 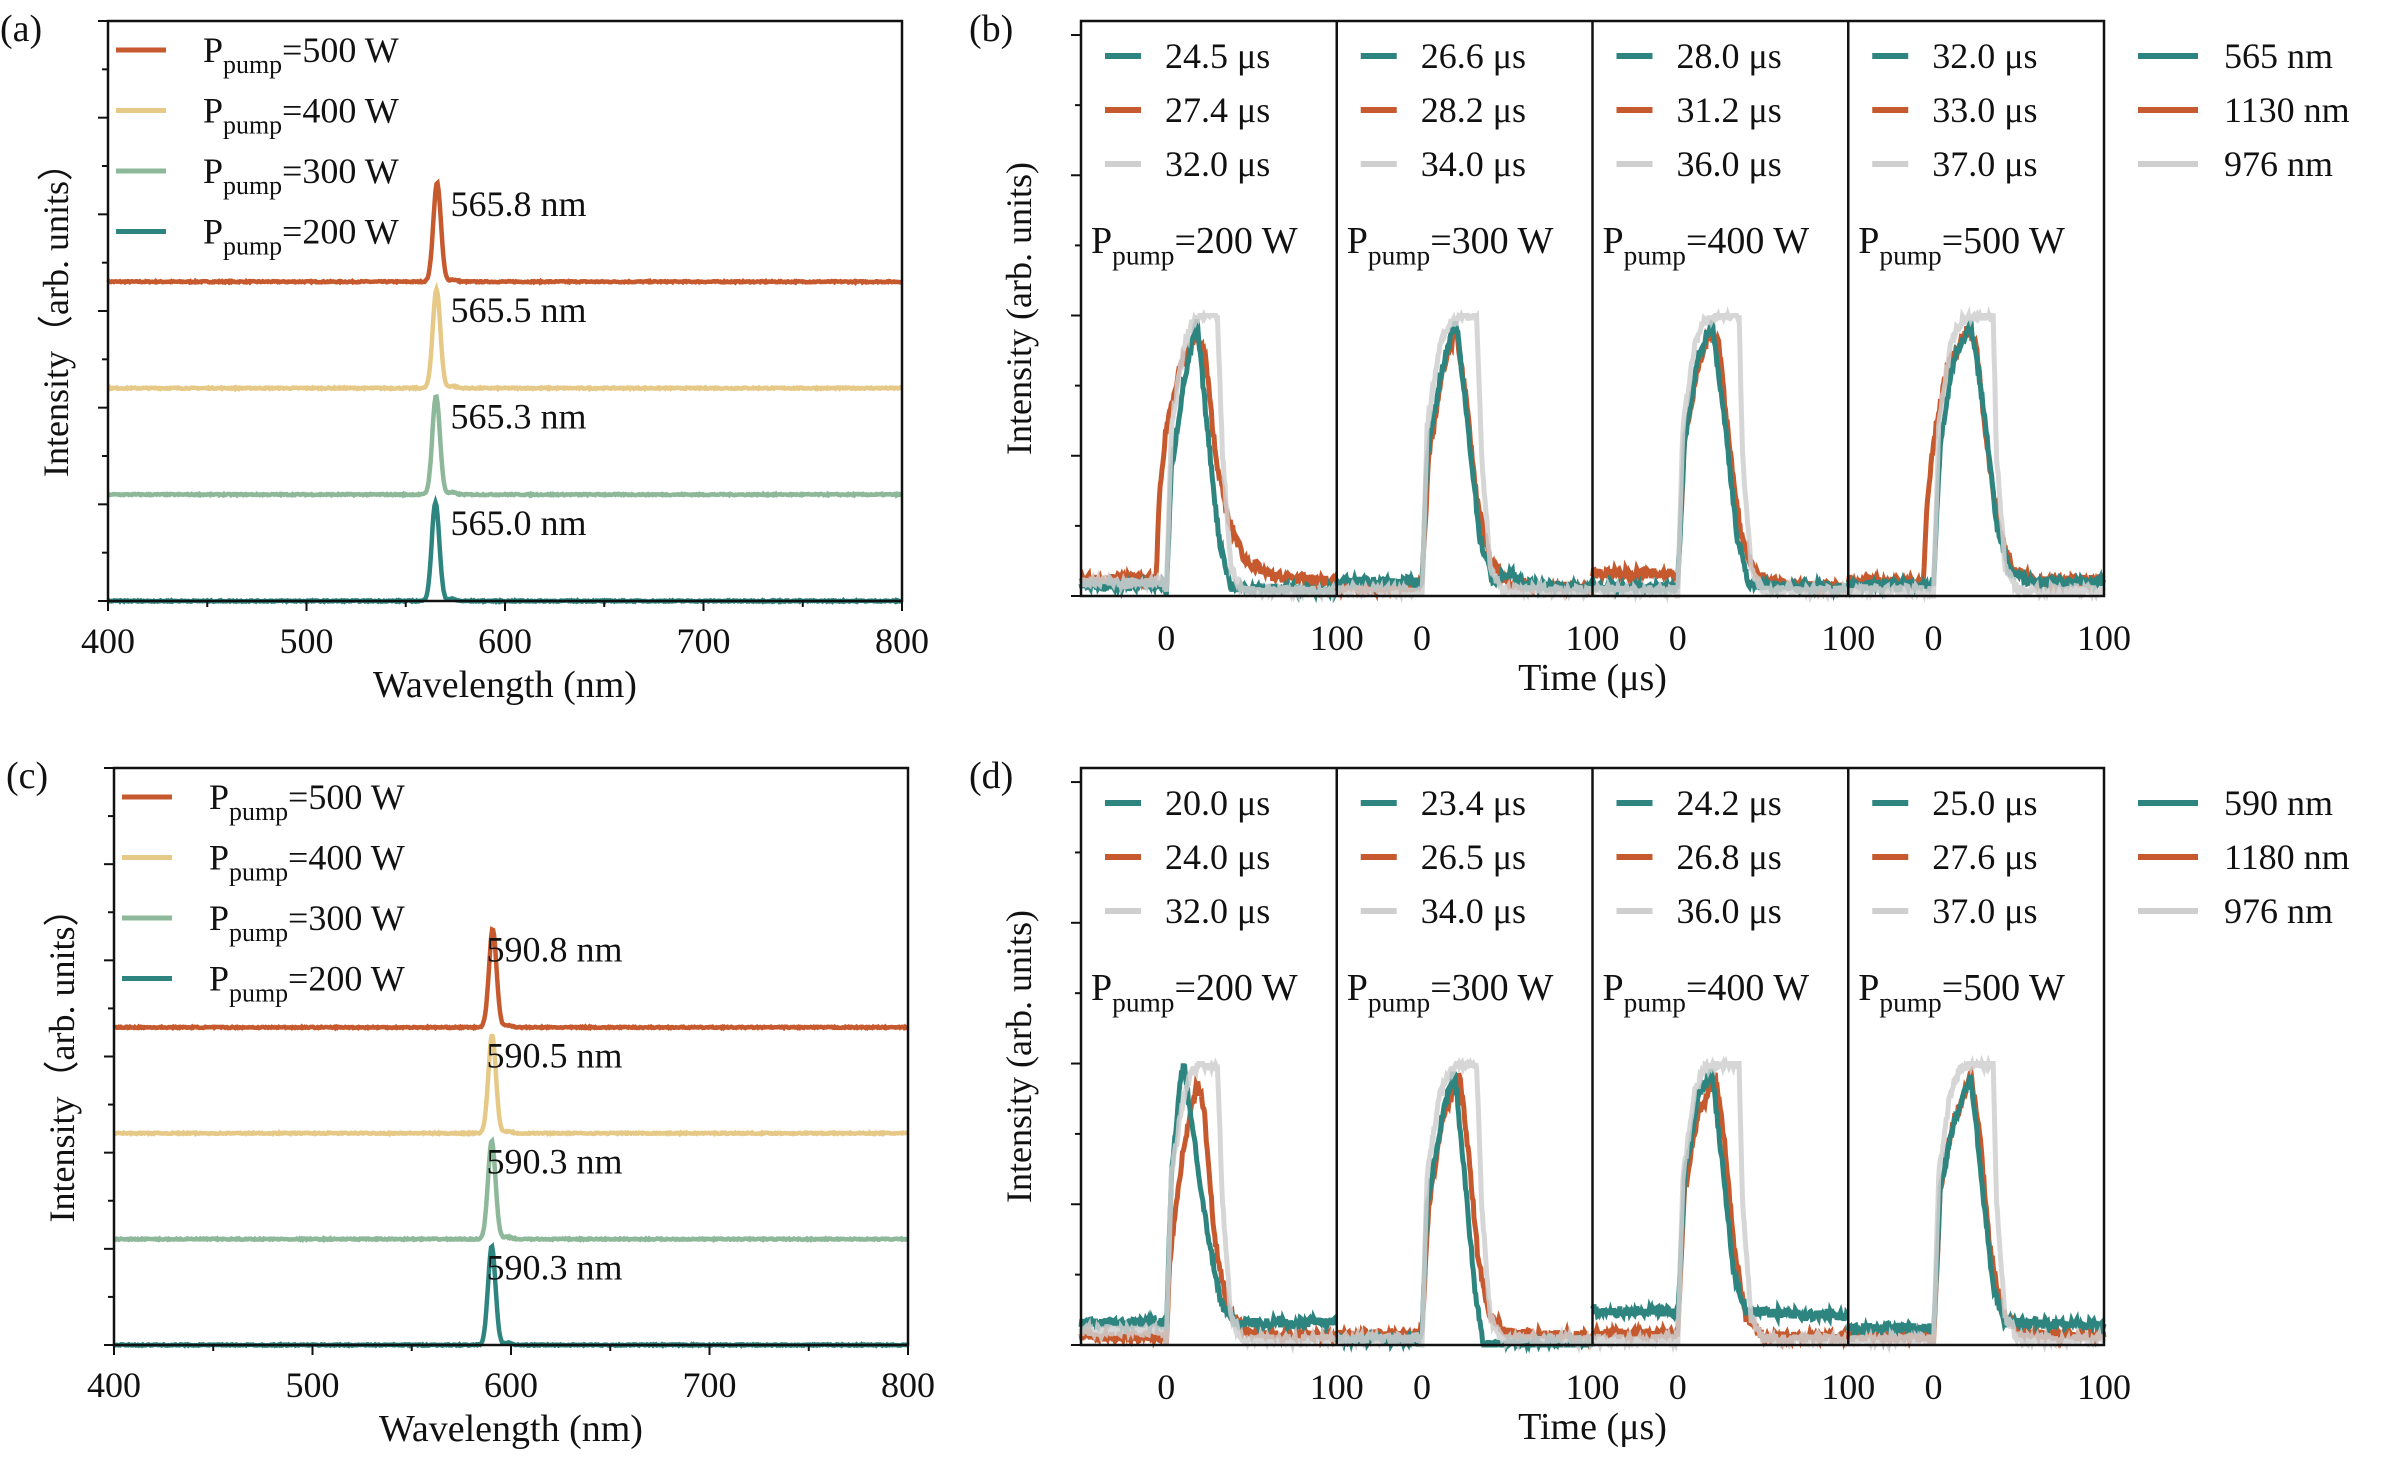 What do you see at coordinates (519, 204) in the screenshot?
I see `peak-label: 565.8 nm` at bounding box center [519, 204].